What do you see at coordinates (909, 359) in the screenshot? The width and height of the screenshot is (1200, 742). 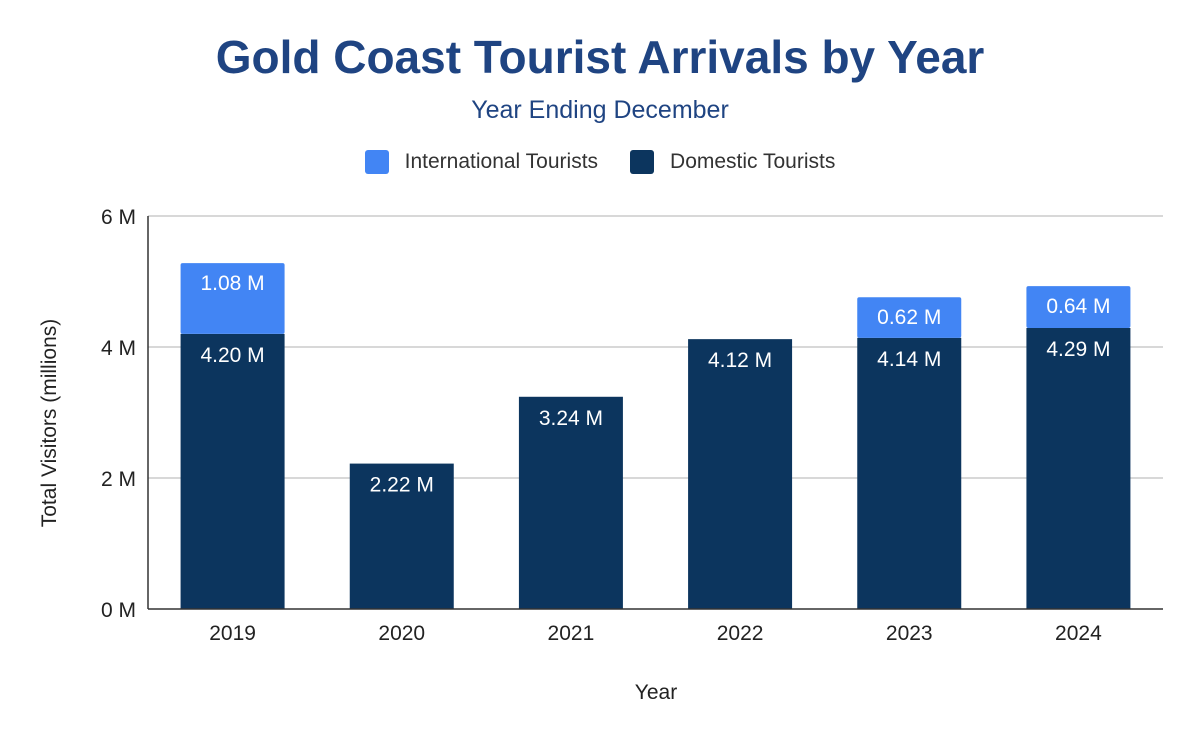 I see `data-label-domestic: 4.14 M` at bounding box center [909, 359].